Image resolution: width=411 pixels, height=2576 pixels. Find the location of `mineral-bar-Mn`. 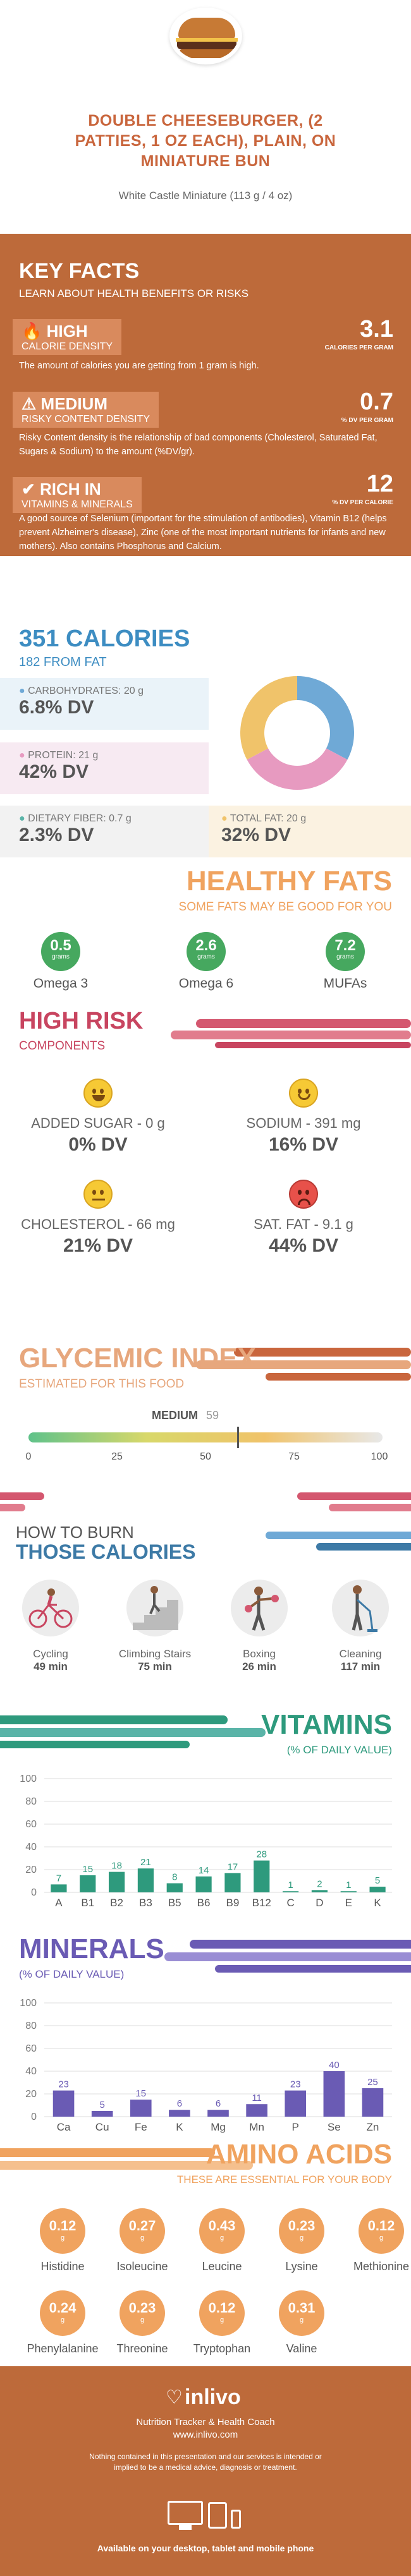

mineral-bar-Mn is located at coordinates (257, 2110).